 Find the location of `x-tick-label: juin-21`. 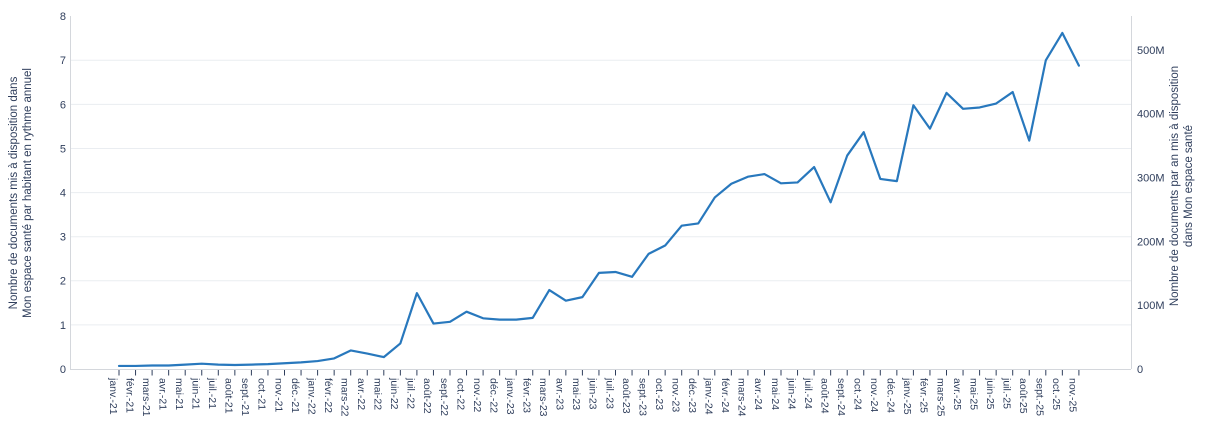

x-tick-label: juin-21 is located at coordinates (196, 393).